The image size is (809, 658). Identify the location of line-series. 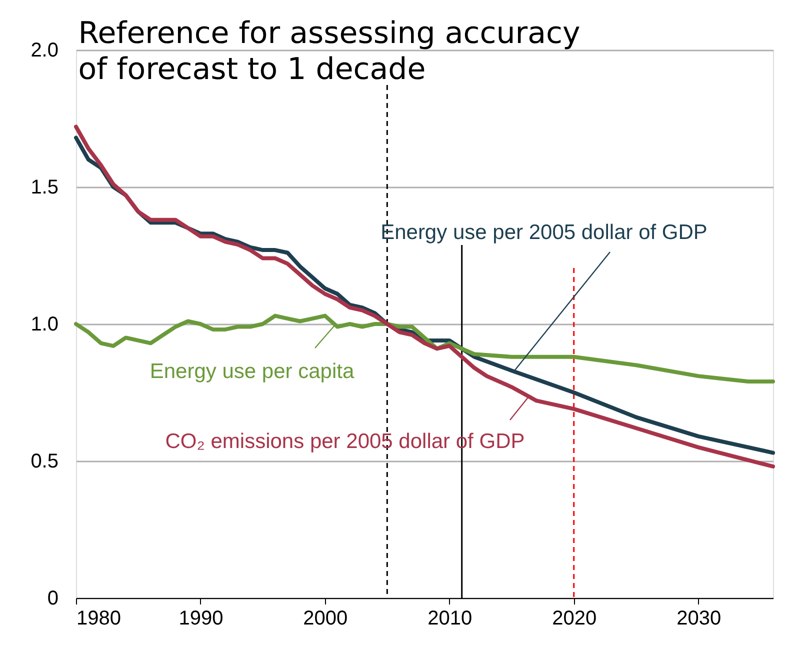
(424, 349).